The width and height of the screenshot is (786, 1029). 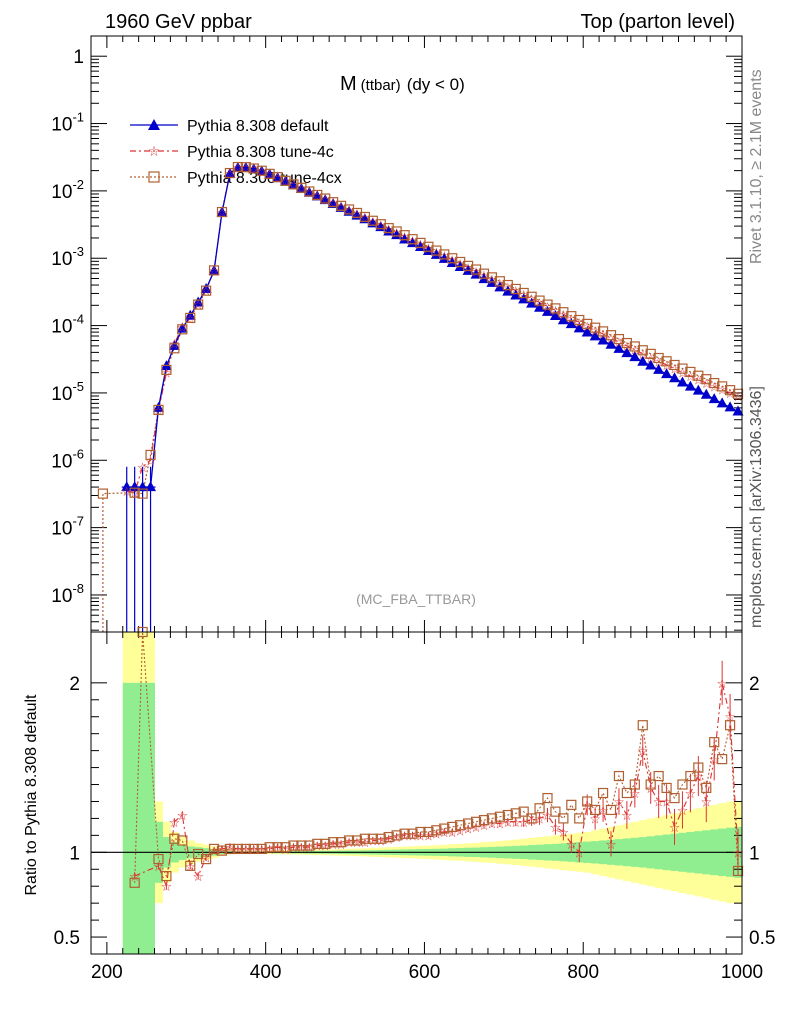 I want to click on header-right-title: Top (parton level), so click(x=657, y=22).